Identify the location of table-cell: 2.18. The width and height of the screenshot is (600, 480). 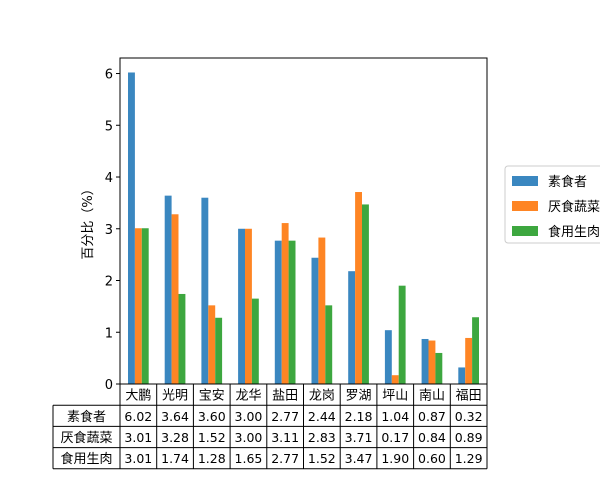
(359, 416).